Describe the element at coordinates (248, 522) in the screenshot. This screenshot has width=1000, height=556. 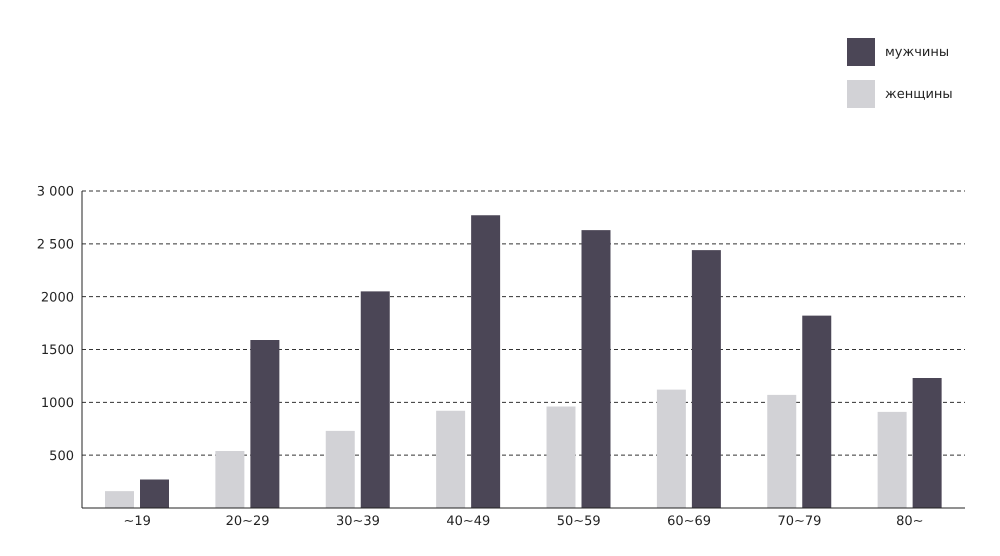
I see `x-tick-label: 20~29` at that location.